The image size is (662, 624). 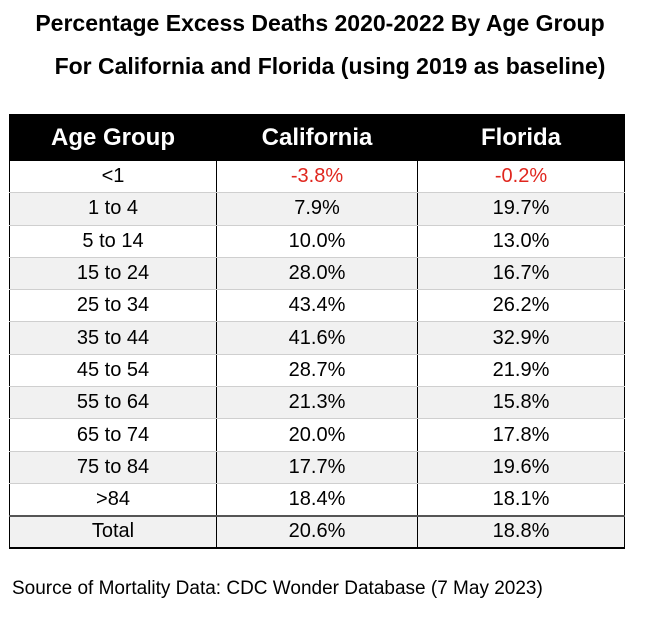 I want to click on california-cell: 7.9%, so click(x=317, y=209).